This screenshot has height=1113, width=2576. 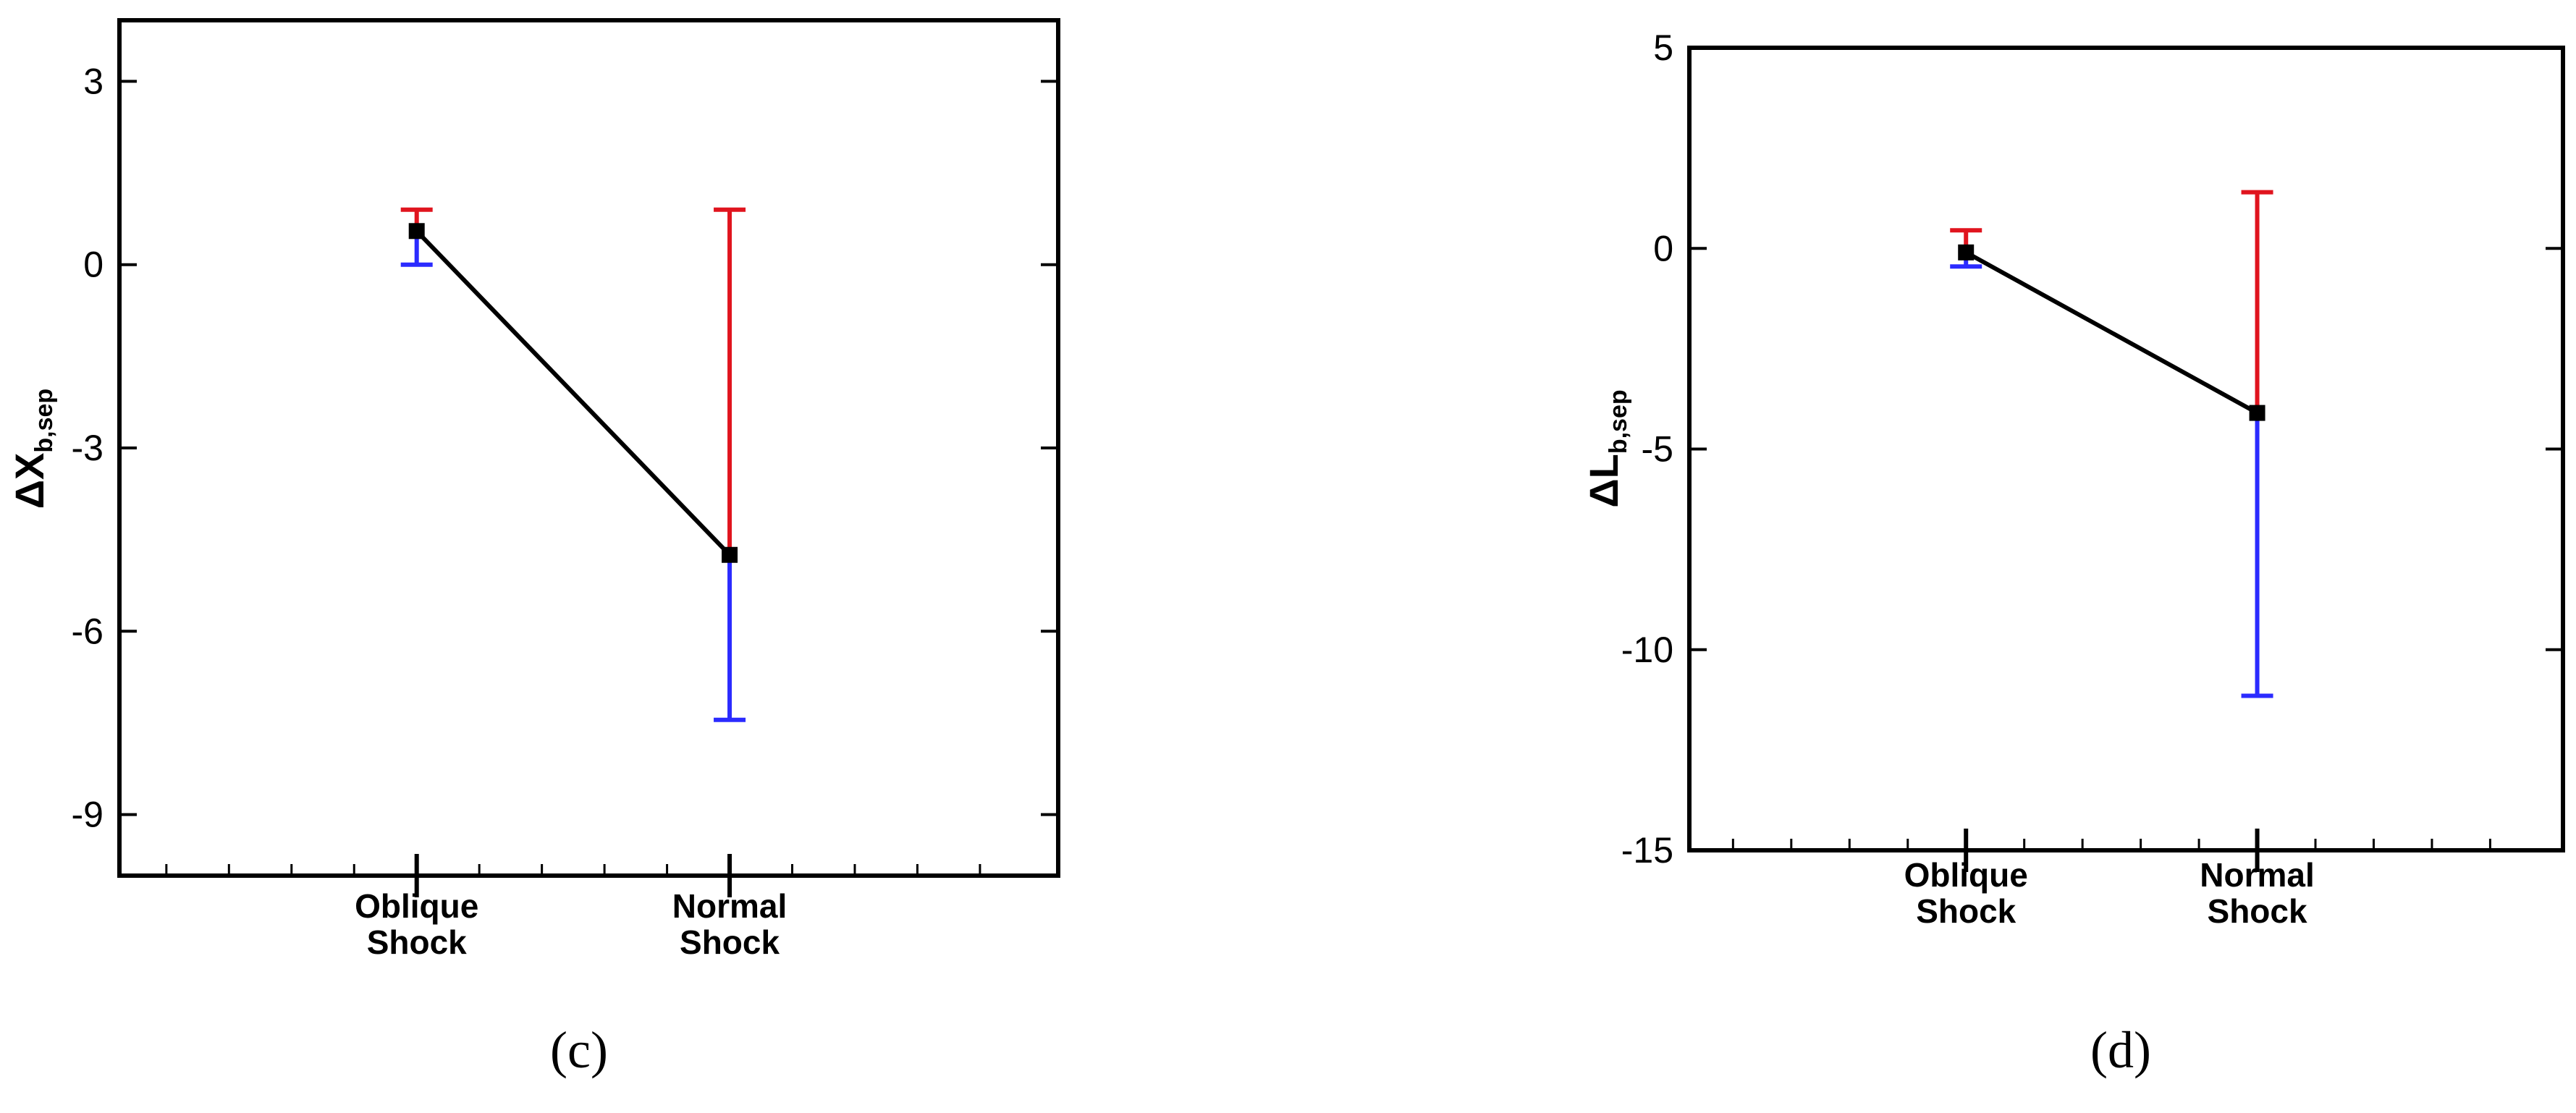 What do you see at coordinates (2120, 1050) in the screenshot?
I see `panel-label: (d)` at bounding box center [2120, 1050].